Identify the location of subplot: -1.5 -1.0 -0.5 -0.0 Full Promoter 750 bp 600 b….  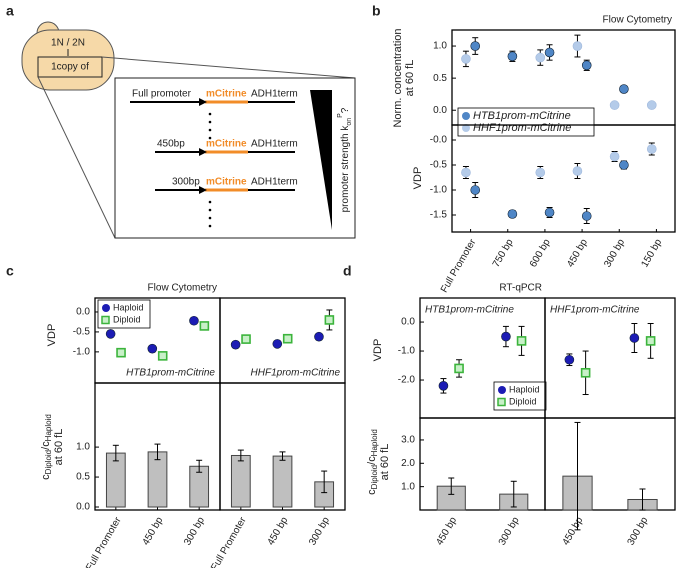
(544, 209).